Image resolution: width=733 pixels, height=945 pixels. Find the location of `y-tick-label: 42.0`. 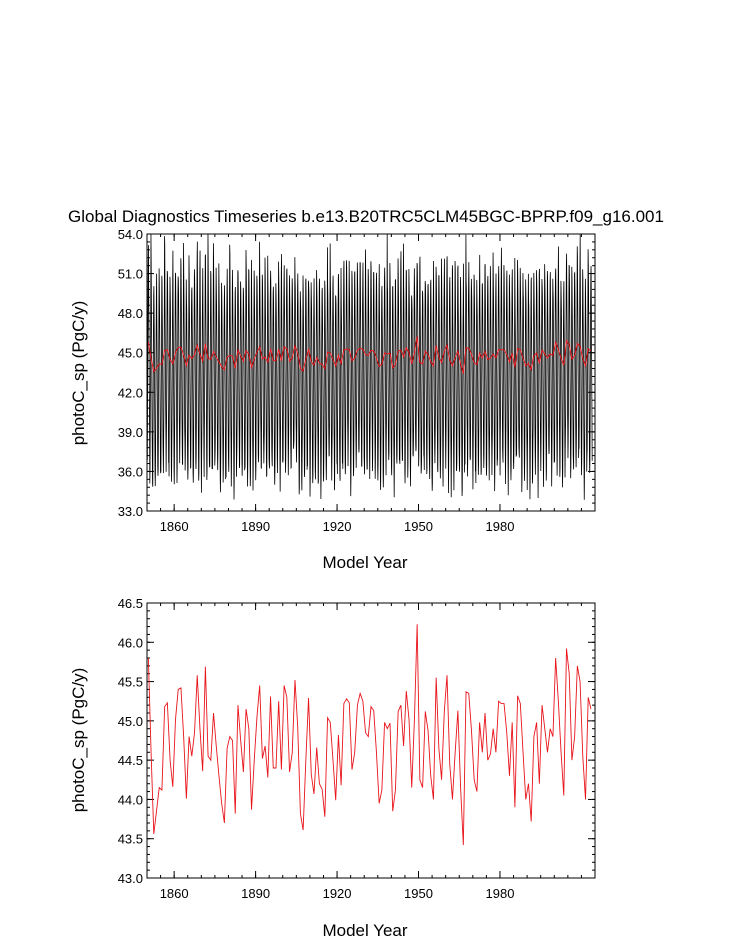

y-tick-label: 42.0 is located at coordinates (130, 392).